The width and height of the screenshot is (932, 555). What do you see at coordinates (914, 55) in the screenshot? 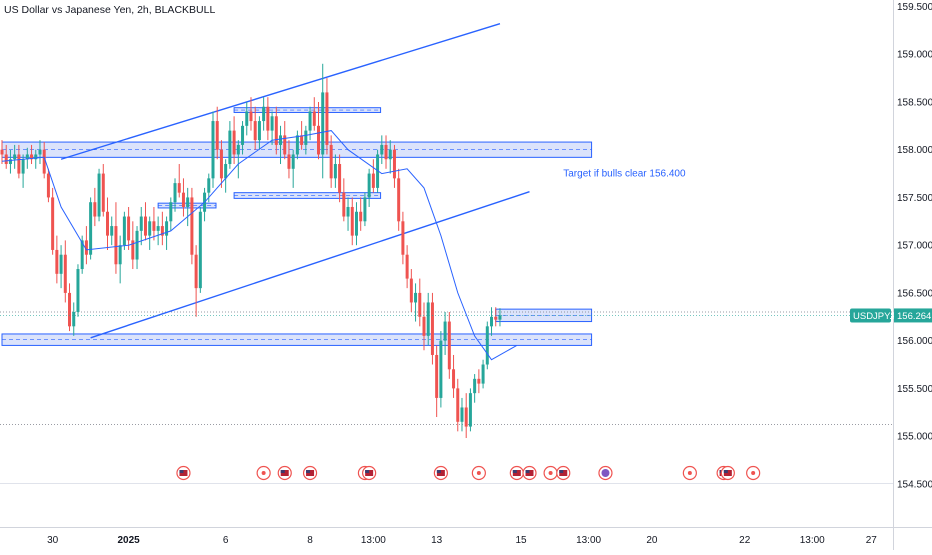
I see `y-tick-label: 159.000` at bounding box center [914, 55].